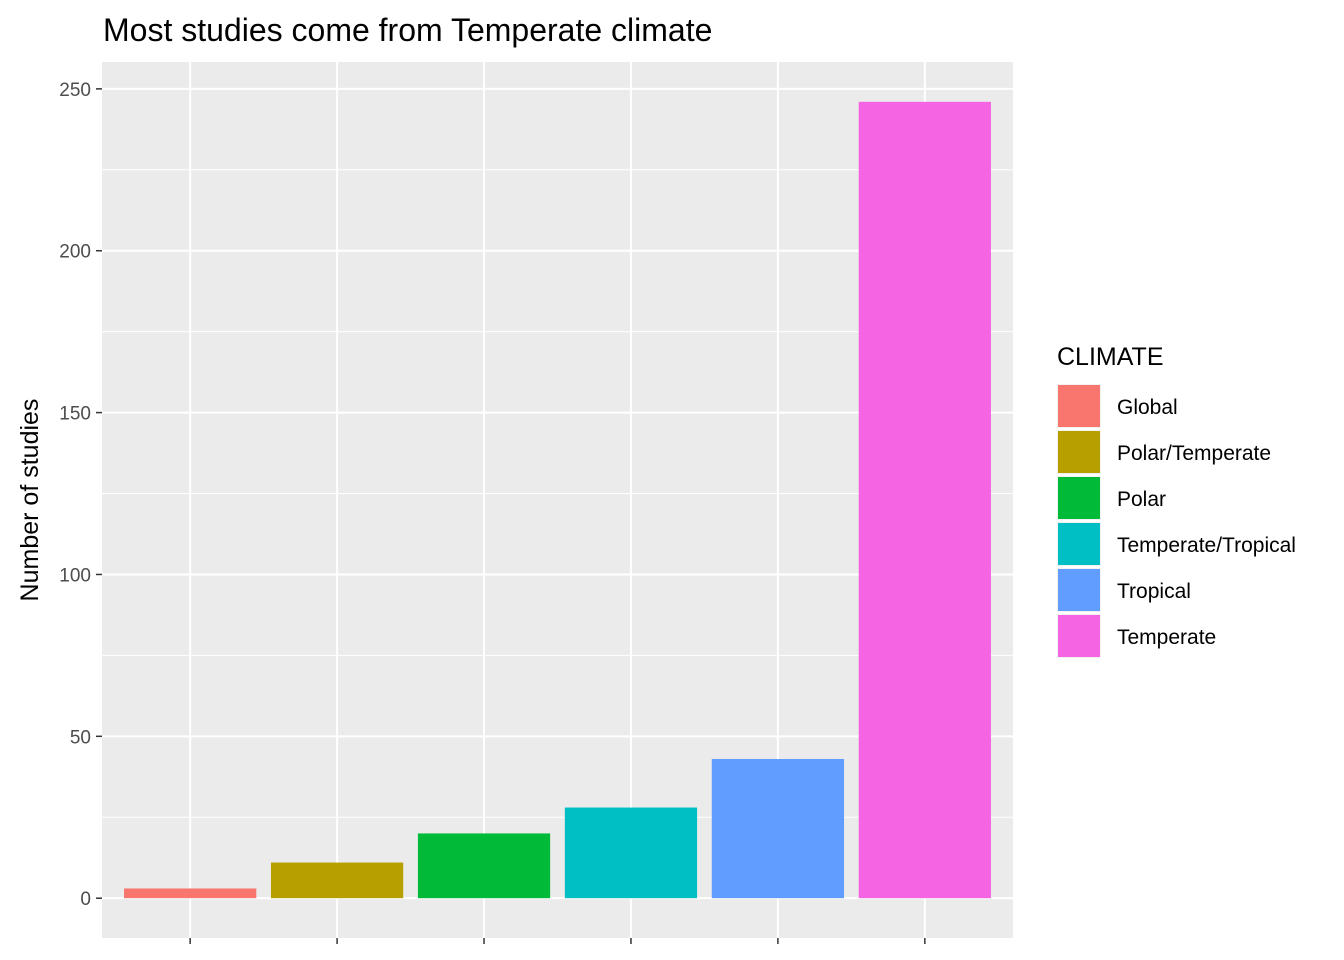 This screenshot has width=1344, height=960. I want to click on y-tick-label: 0, so click(85, 899).